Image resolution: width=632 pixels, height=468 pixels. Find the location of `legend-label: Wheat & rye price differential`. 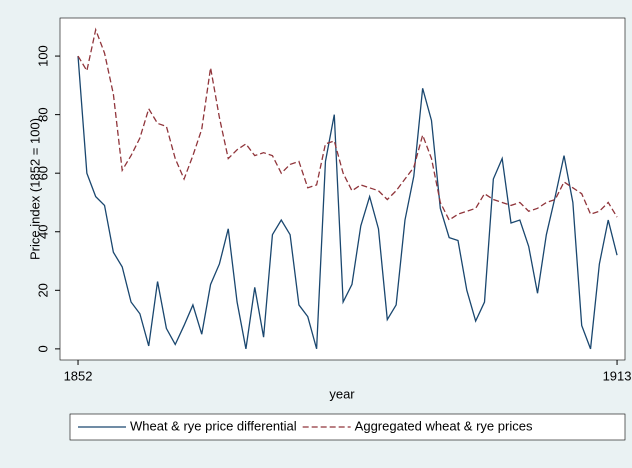

legend-label: Wheat & rye price differential is located at coordinates (213, 425).